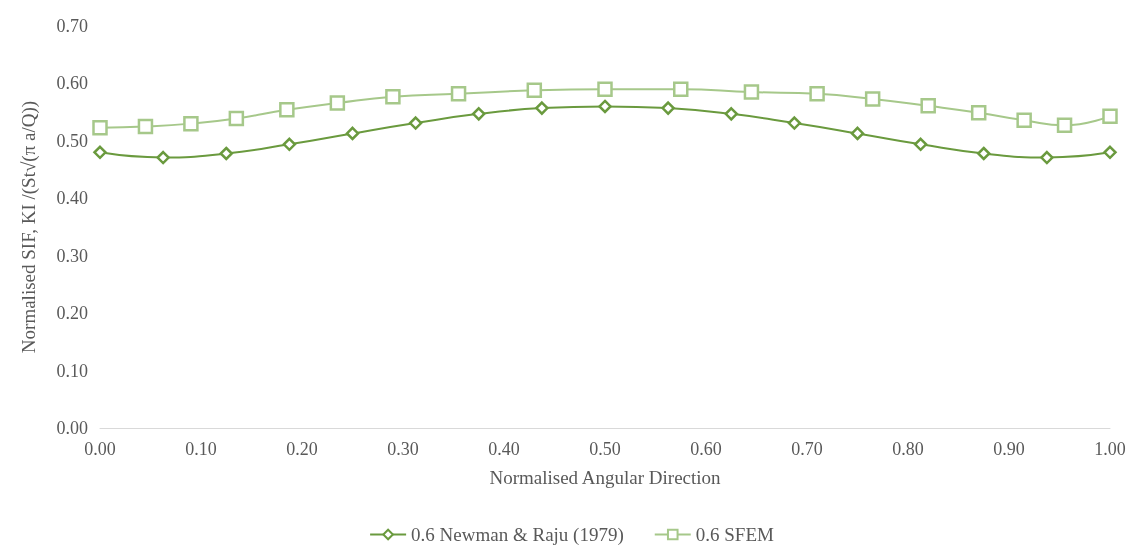  I want to click on y-tick-label: 0.40, so click(72, 198).